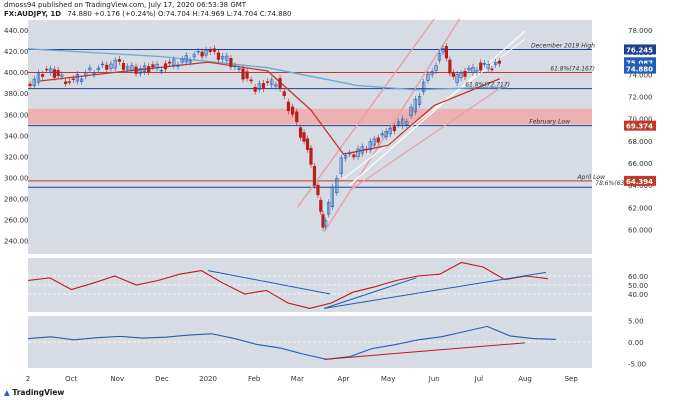  I want to click on level-label: 61.8%(74.167), so click(572, 68).